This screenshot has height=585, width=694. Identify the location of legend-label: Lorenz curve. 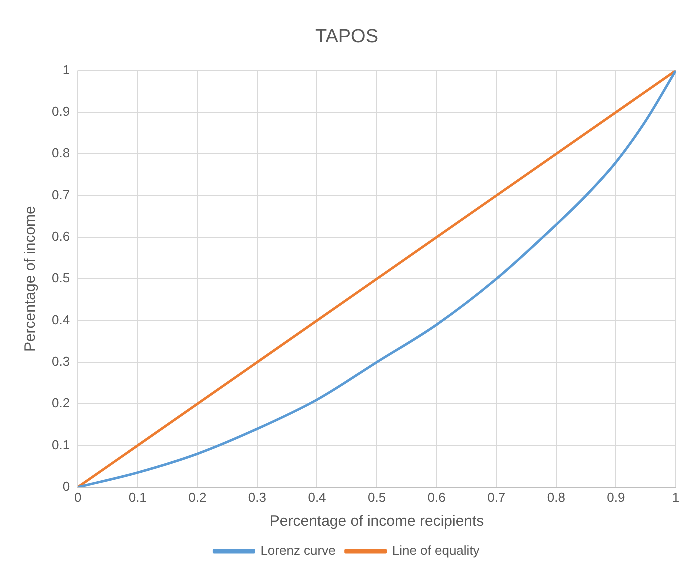
(298, 550).